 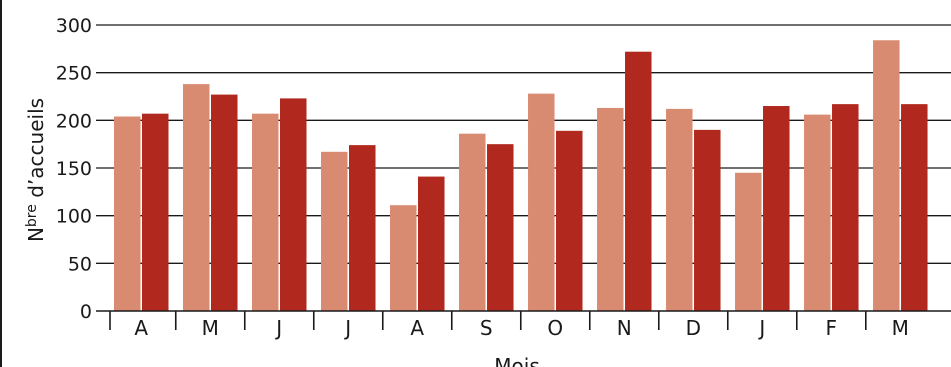 I want to click on y-tick-label: 50, so click(x=80, y=264).